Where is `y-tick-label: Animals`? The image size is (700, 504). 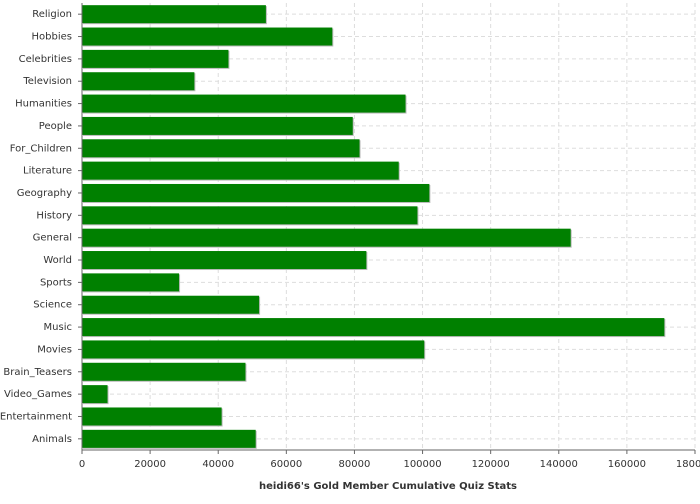
y-tick-label: Animals is located at coordinates (52, 439).